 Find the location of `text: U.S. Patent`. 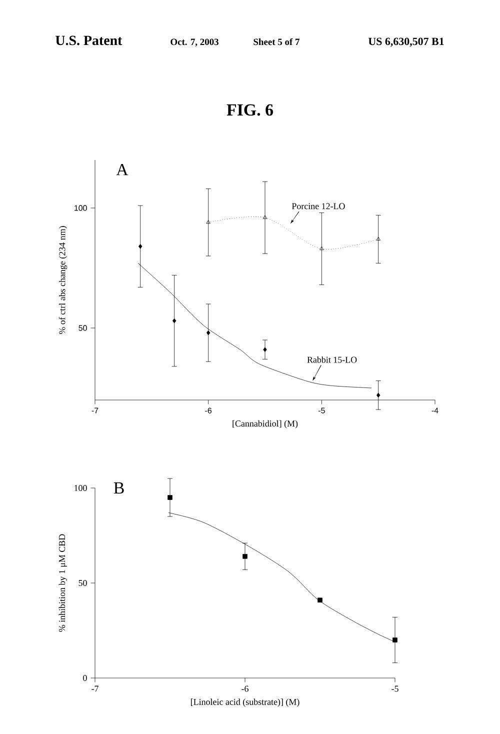

text: U.S. Patent is located at coordinates (89, 41).